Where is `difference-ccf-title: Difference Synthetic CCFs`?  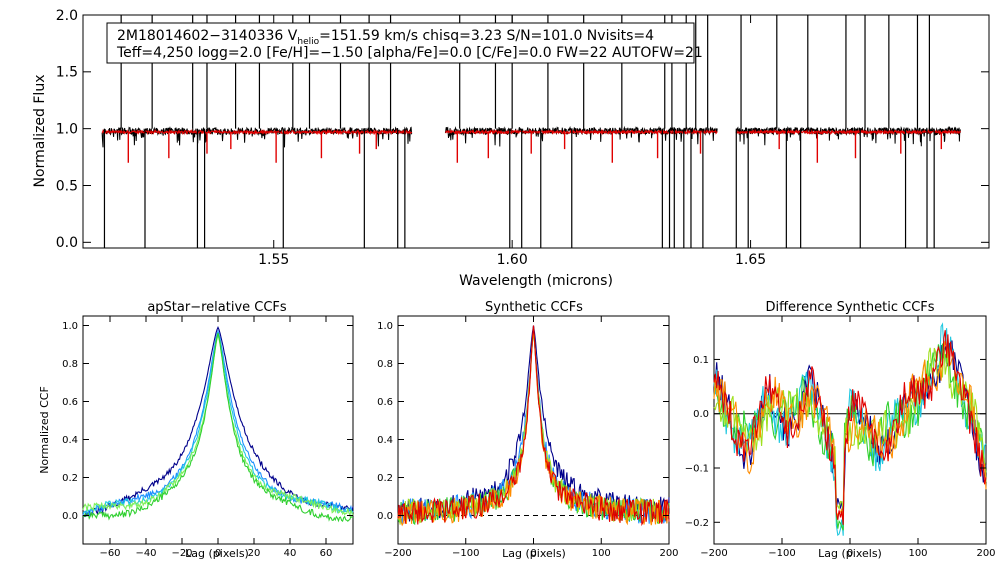
difference-ccf-title: Difference Synthetic CCFs is located at coordinates (849, 307).